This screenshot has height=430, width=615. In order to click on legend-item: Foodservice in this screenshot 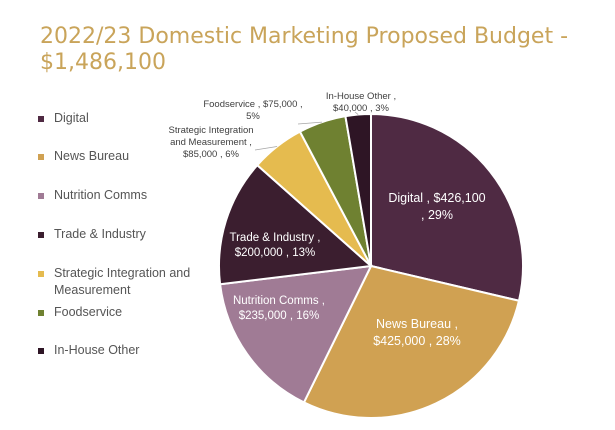, I will do `click(80, 312)`.